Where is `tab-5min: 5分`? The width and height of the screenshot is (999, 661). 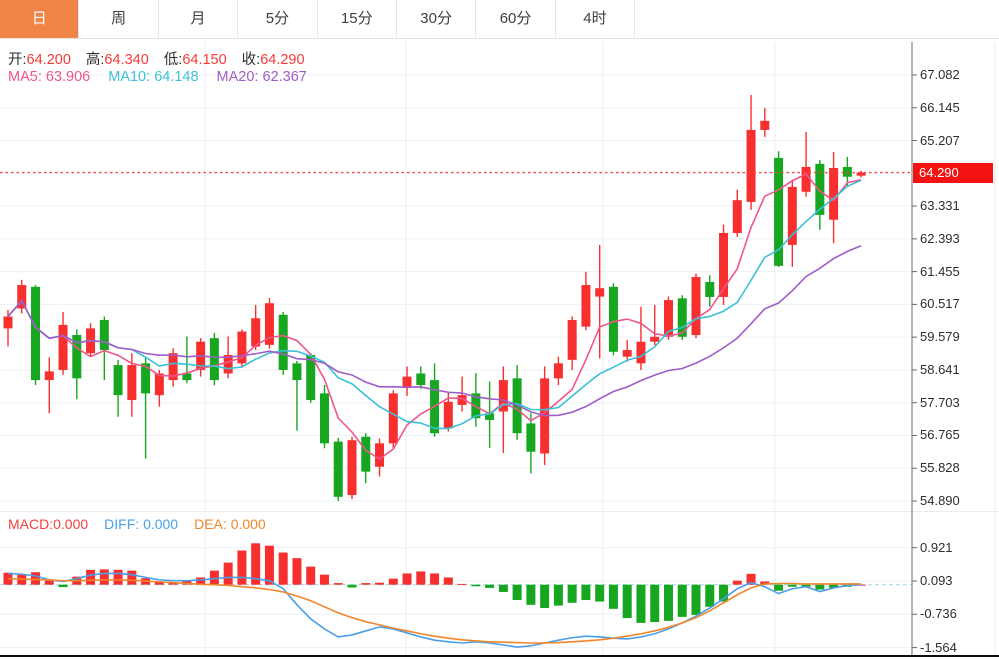 tab-5min: 5分 is located at coordinates (278, 19).